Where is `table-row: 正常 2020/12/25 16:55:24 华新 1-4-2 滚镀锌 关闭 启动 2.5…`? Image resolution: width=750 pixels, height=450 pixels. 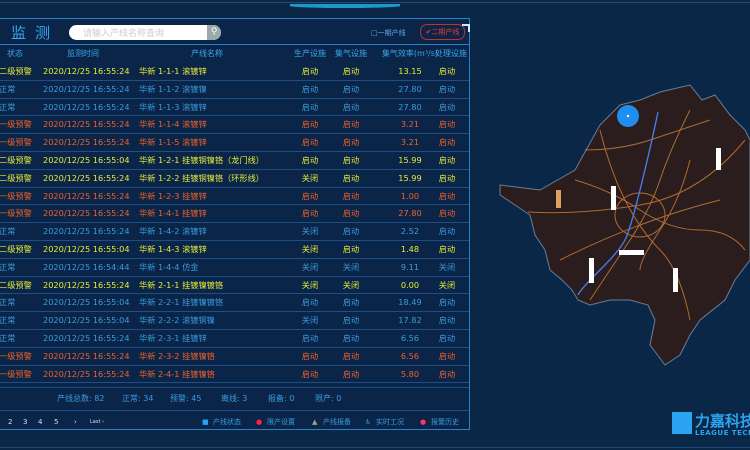
table-row: 正常 2020/12/25 16:55:24 华新 1-4-2 滚镀锌 关闭 启动 2.5… is located at coordinates (234, 232).